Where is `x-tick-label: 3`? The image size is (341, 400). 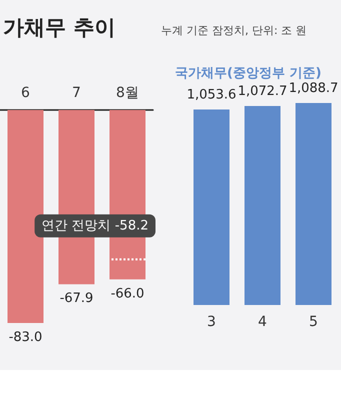 x-tick-label: 3 is located at coordinates (211, 322).